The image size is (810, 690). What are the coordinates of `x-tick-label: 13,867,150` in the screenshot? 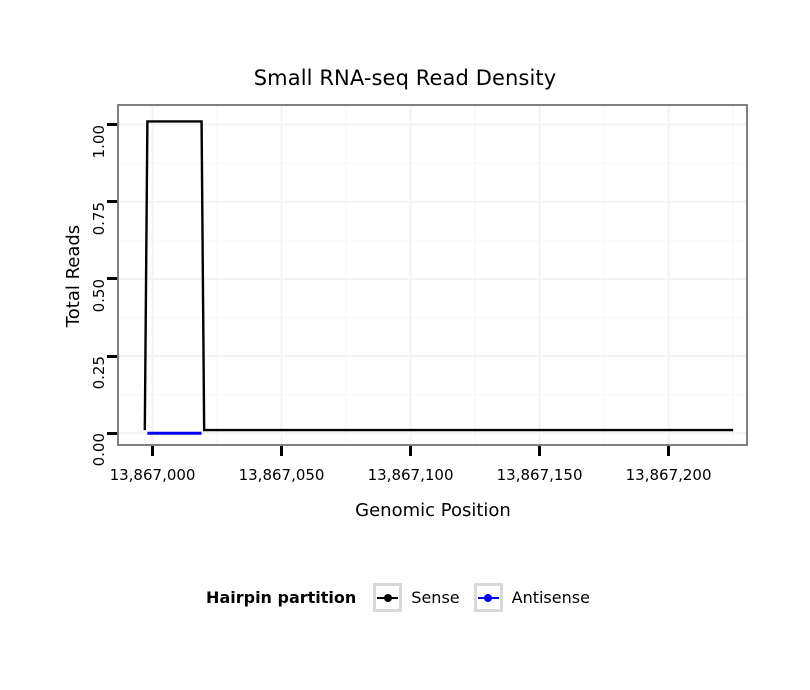 It's located at (539, 475).